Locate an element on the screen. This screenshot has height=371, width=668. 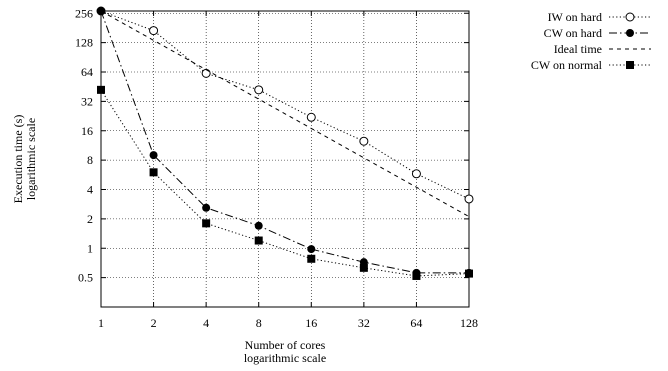
x-tick-label: 2 is located at coordinates (154, 323).